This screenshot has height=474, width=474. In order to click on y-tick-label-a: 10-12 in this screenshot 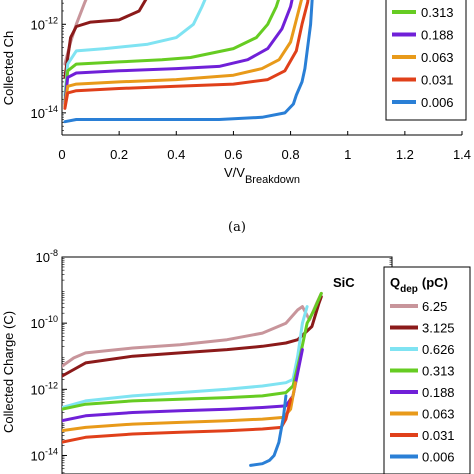, I will do `click(44, 23)`.